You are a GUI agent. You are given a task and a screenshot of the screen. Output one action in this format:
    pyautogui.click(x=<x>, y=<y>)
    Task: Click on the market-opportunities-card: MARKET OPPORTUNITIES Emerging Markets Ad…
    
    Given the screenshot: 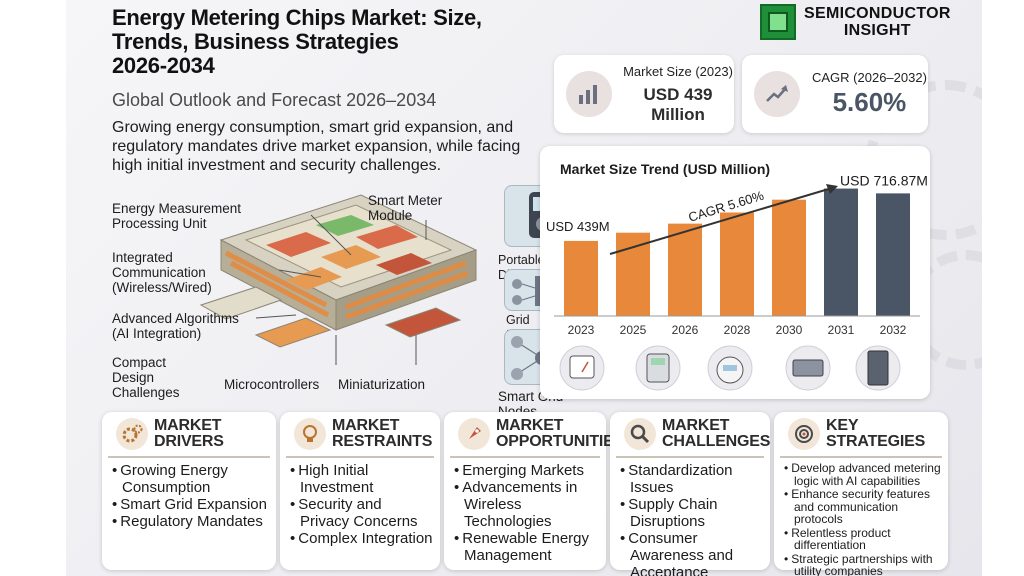 What is the action you would take?
    pyautogui.click(x=534, y=491)
    